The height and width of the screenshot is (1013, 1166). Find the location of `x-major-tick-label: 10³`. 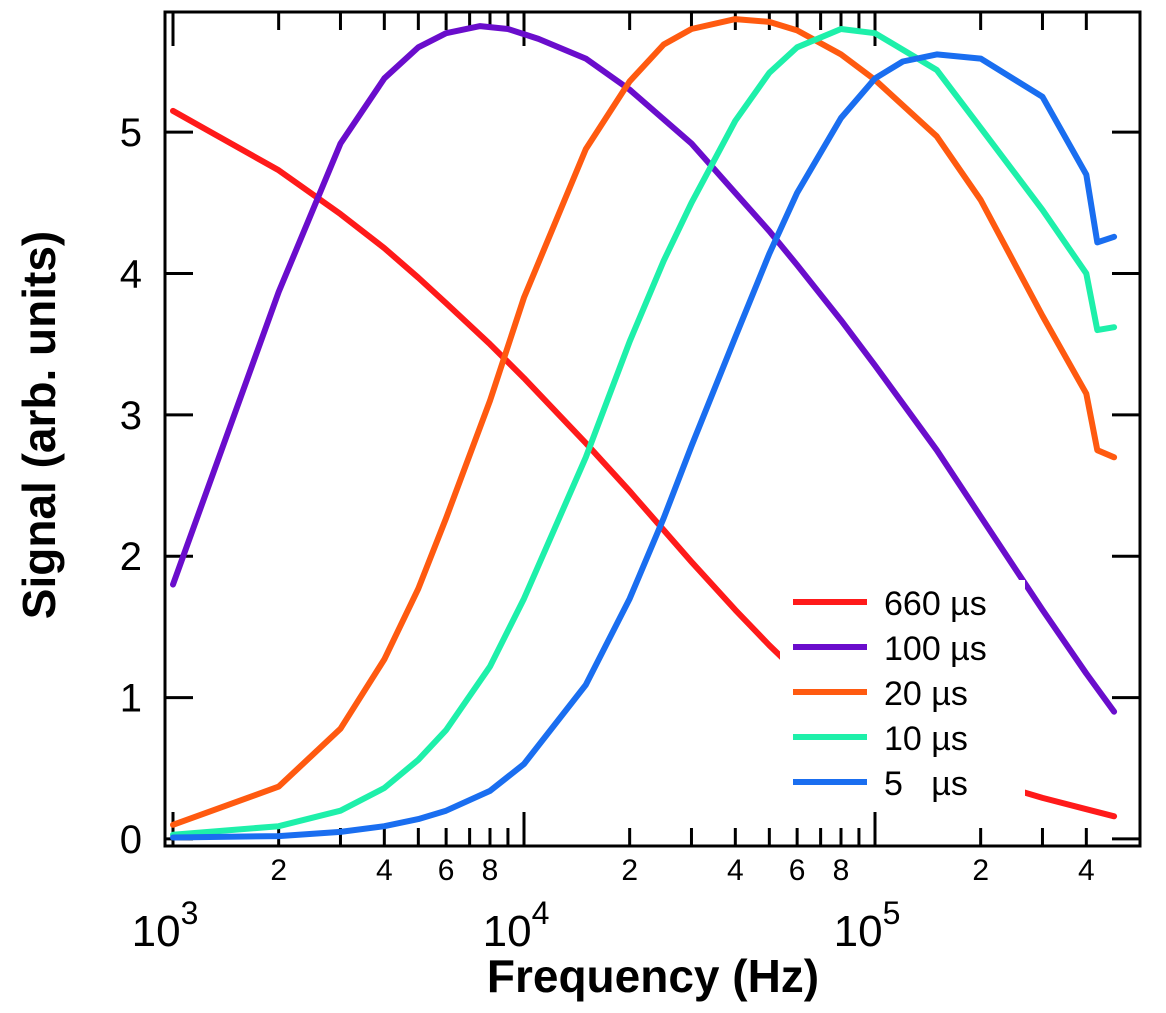

x-major-tick-label: 10³ is located at coordinates (165, 925).